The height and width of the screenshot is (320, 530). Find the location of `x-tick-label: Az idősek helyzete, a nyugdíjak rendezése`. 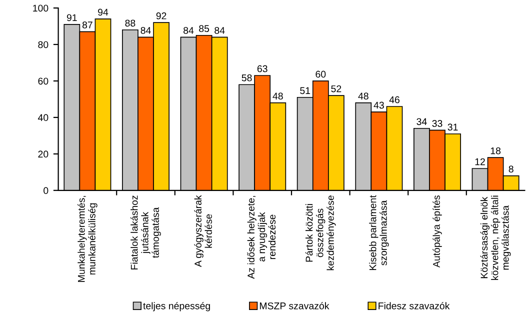

x-tick-label: Az idősek helyzete, a nyugdíjak rendezése is located at coordinates (261, 237).